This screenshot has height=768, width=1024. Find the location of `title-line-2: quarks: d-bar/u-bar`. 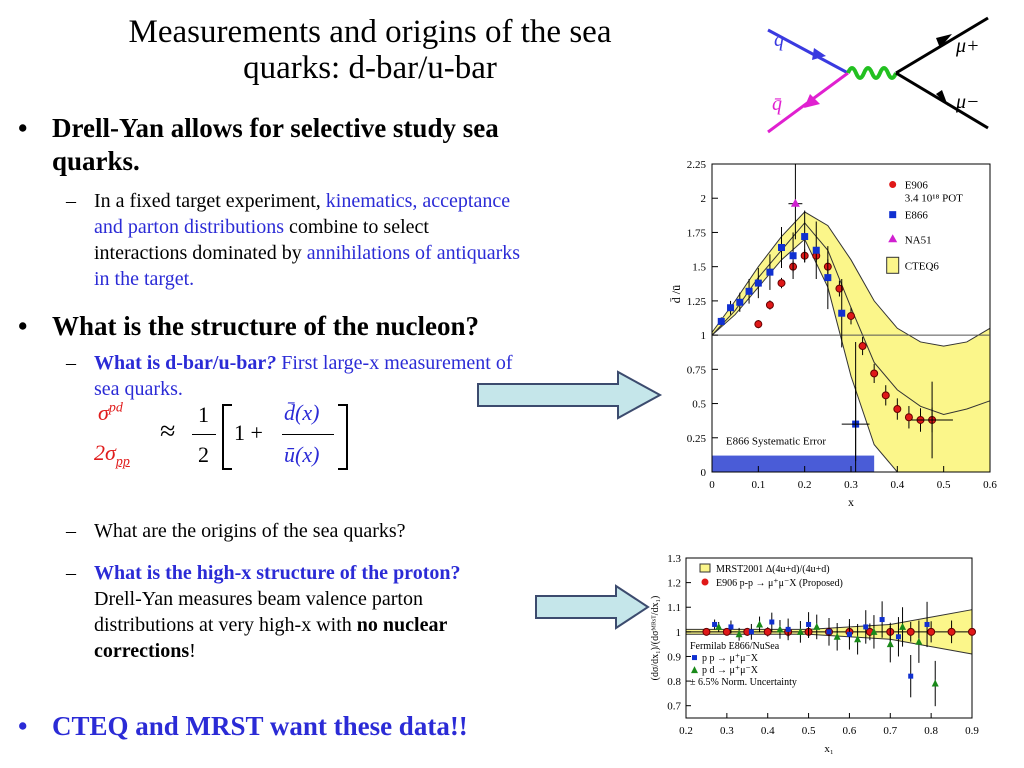

title-line-2: quarks: d-bar/u-bar is located at coordinates (370, 68).